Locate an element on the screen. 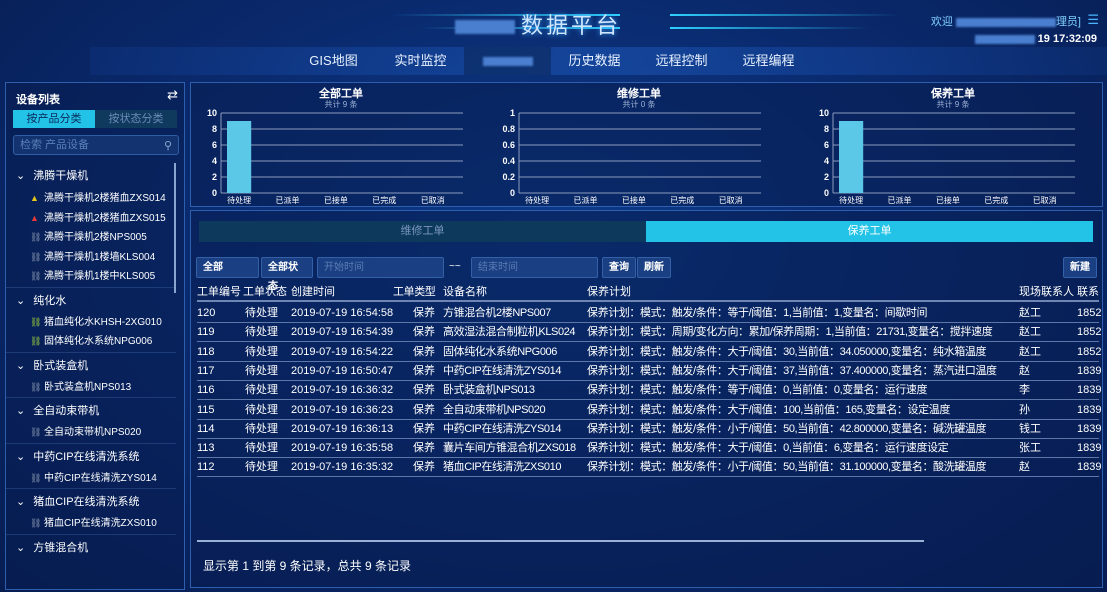  tab-by-status: 按状态分类 is located at coordinates (136, 119).